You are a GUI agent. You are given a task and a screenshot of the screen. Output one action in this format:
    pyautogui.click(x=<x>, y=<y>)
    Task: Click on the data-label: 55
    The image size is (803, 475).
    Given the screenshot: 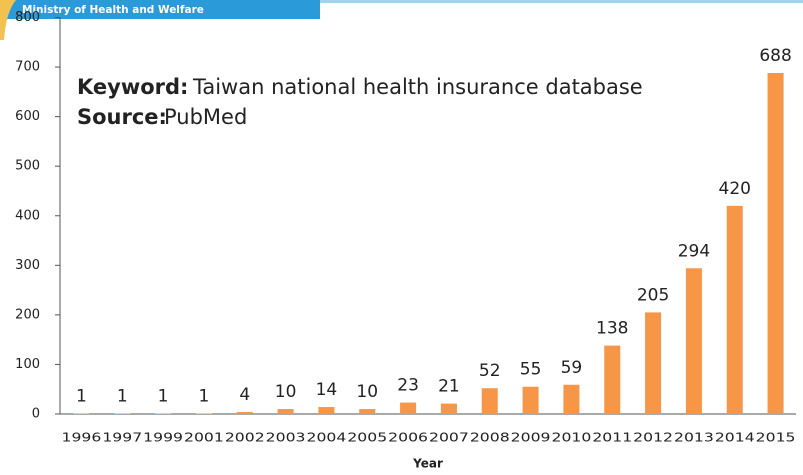 What is the action you would take?
    pyautogui.click(x=531, y=370)
    